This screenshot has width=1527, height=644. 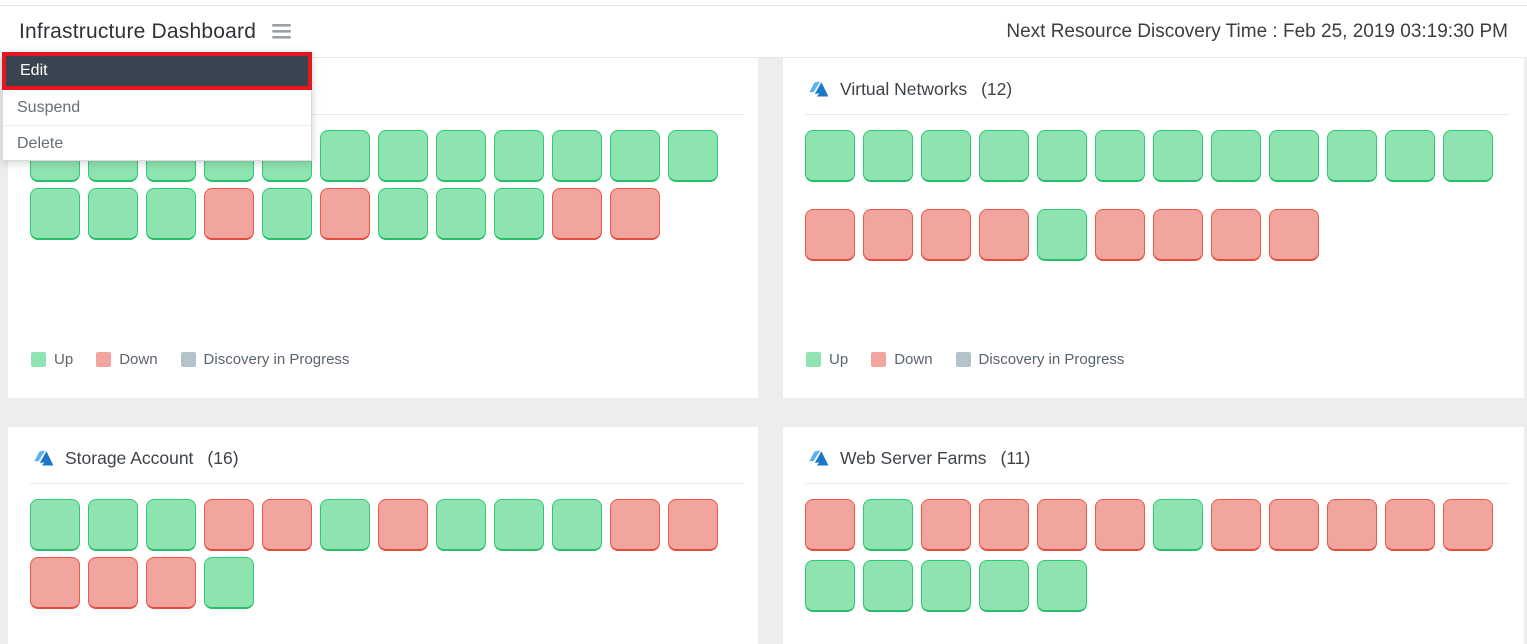 What do you see at coordinates (264, 359) in the screenshot?
I see `legend-item-discovery: Discovery in Progress` at bounding box center [264, 359].